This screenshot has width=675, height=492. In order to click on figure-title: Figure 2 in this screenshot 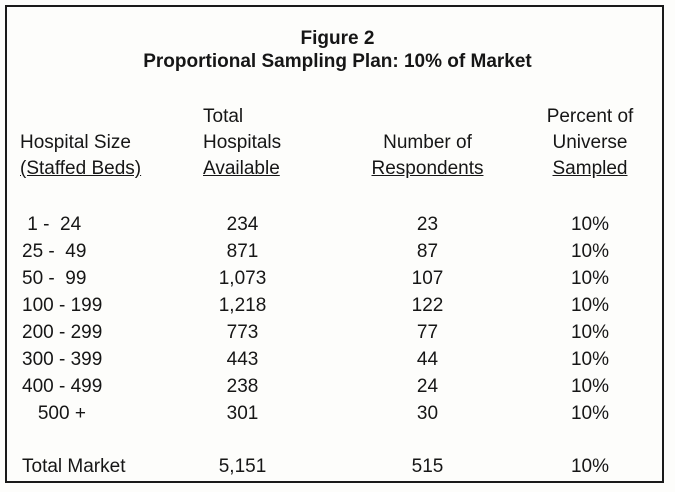, I will do `click(337, 38)`.